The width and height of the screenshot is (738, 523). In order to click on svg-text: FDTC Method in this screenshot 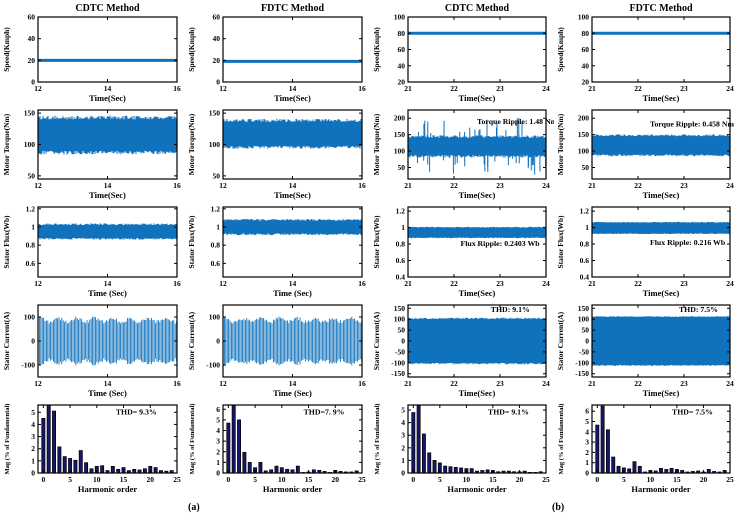, I will do `click(292, 8)`.